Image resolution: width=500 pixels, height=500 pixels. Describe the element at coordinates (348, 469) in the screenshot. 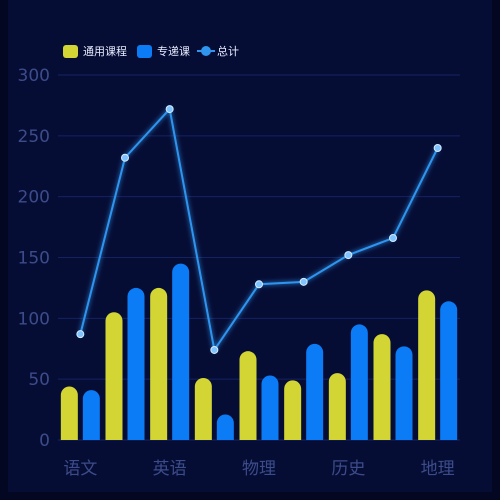

I see `x-tick-label: 历史` at that location.